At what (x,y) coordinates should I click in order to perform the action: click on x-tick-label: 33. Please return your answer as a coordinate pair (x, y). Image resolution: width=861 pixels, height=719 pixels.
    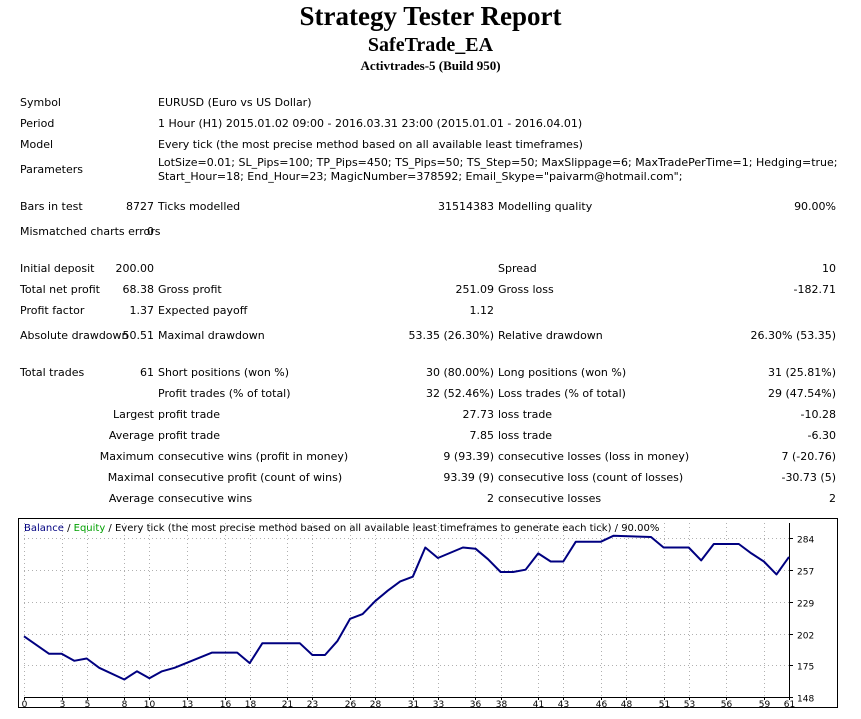
    Looking at the image, I should click on (438, 703).